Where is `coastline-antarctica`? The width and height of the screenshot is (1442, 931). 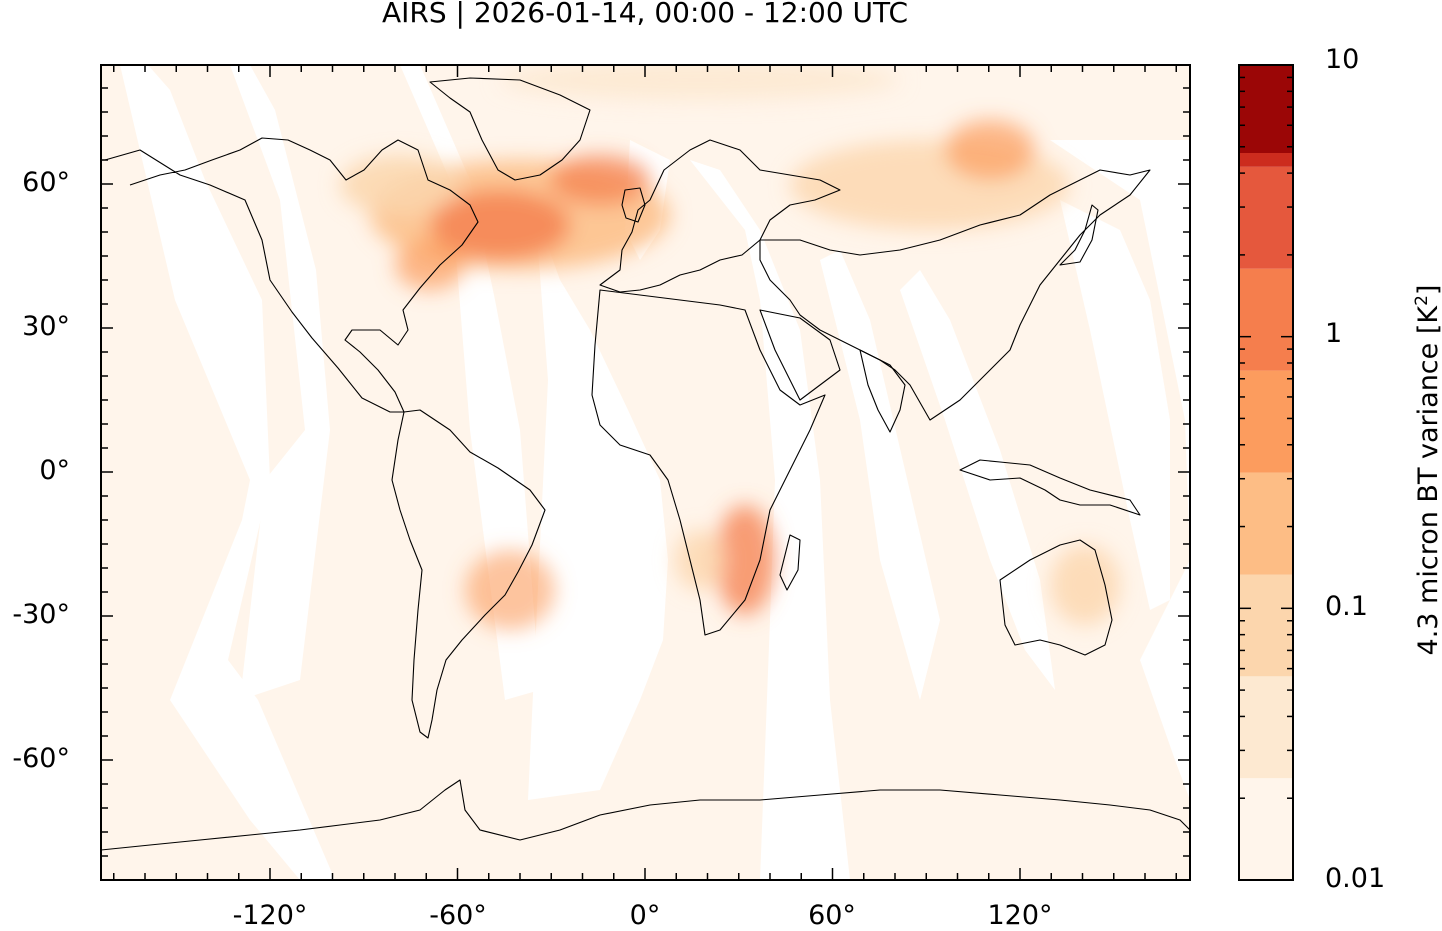 coastline-antarctica is located at coordinates (645, 815).